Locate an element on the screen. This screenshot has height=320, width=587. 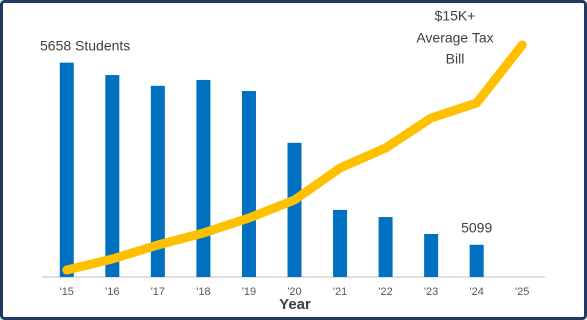
x-tick-label: '16 is located at coordinates (112, 292).